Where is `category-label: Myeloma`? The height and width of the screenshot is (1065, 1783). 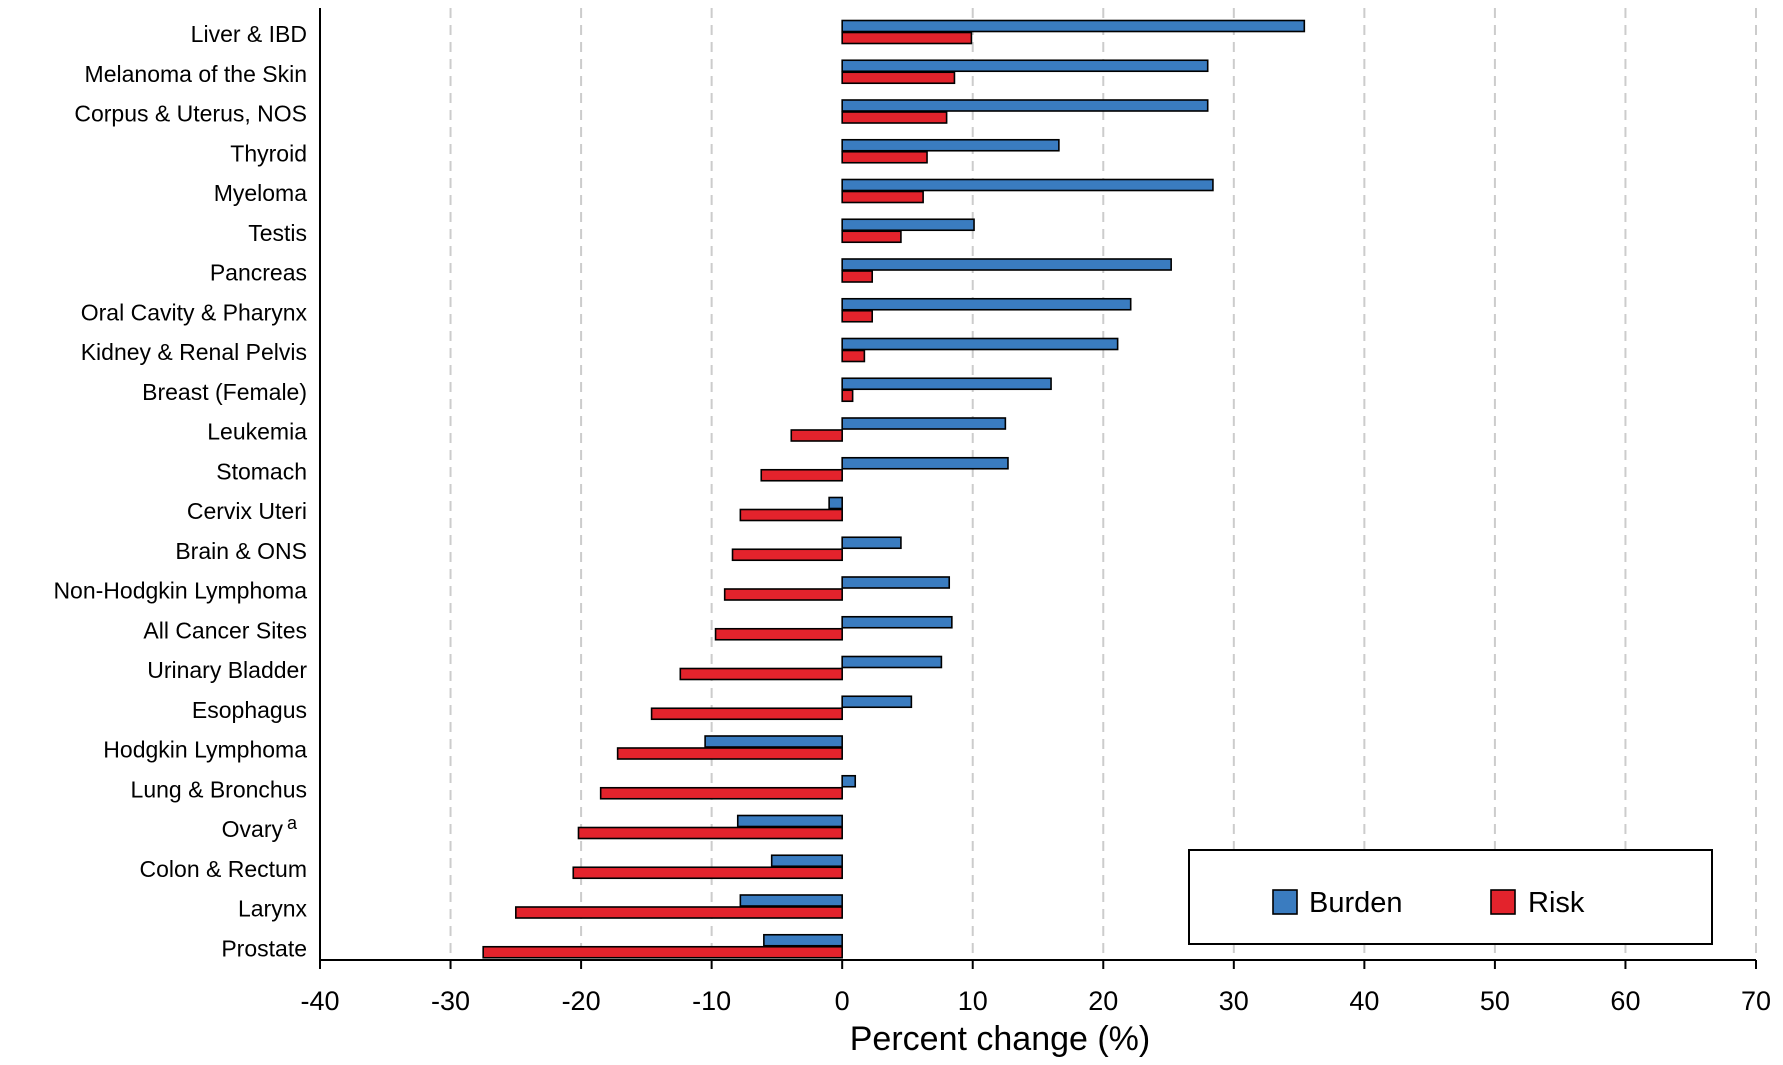 category-label: Myeloma is located at coordinates (261, 193).